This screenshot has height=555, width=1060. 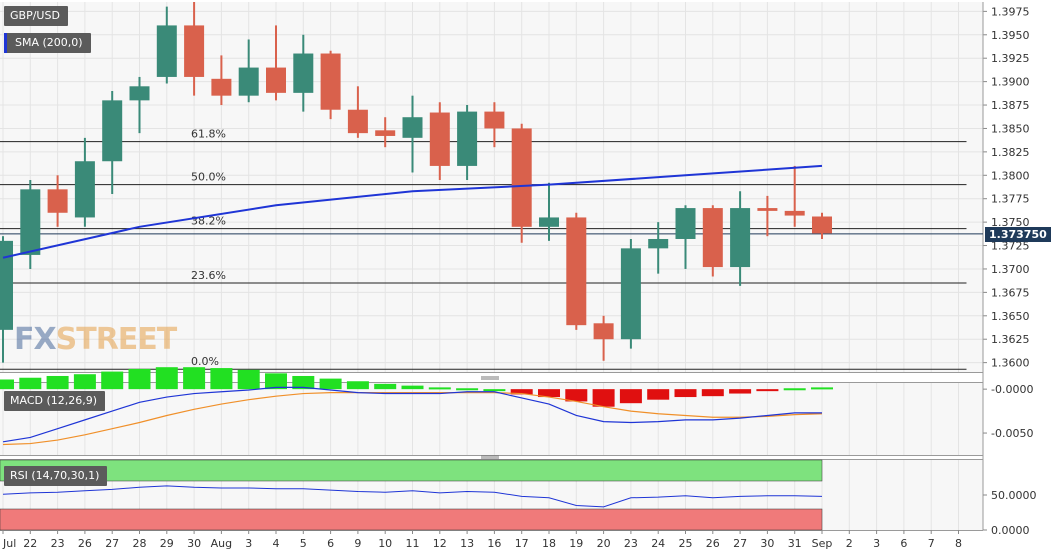 What do you see at coordinates (1010, 58) in the screenshot?
I see `y-tick-label: 1.3925` at bounding box center [1010, 58].